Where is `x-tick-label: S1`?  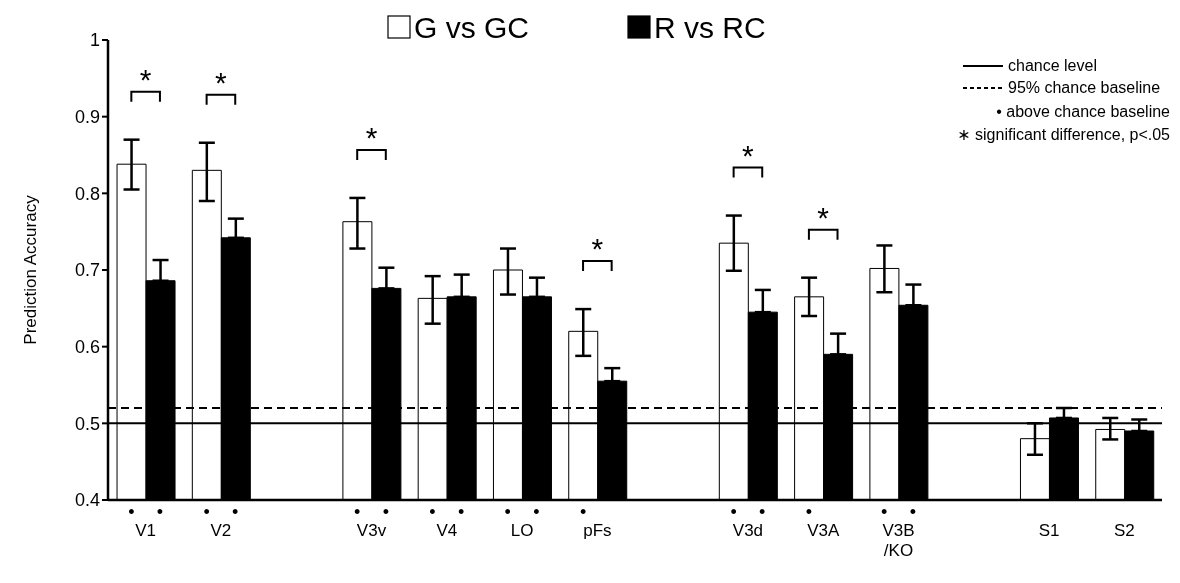 x-tick-label: S1 is located at coordinates (1049, 530).